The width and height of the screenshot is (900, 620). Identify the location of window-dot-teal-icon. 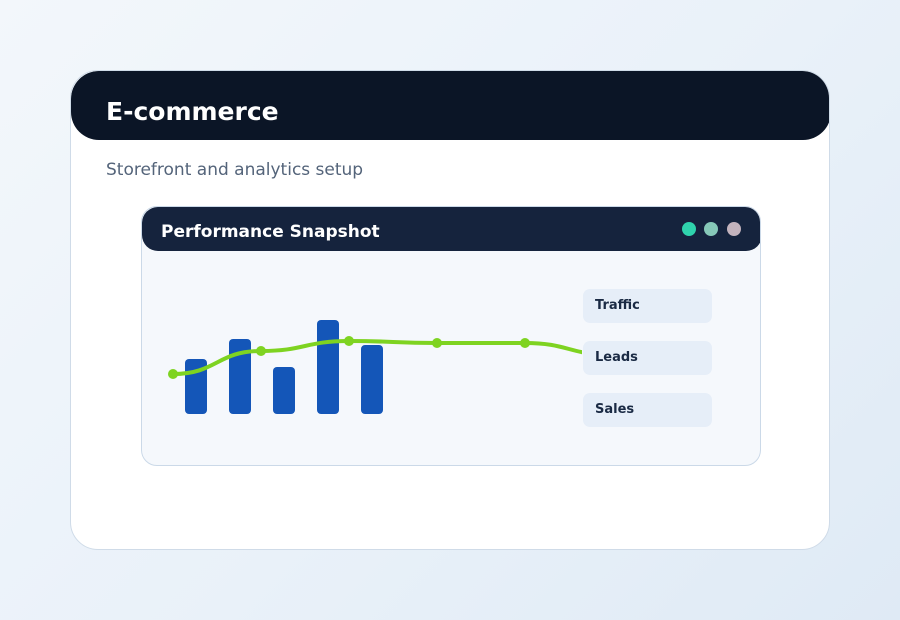
(711, 229).